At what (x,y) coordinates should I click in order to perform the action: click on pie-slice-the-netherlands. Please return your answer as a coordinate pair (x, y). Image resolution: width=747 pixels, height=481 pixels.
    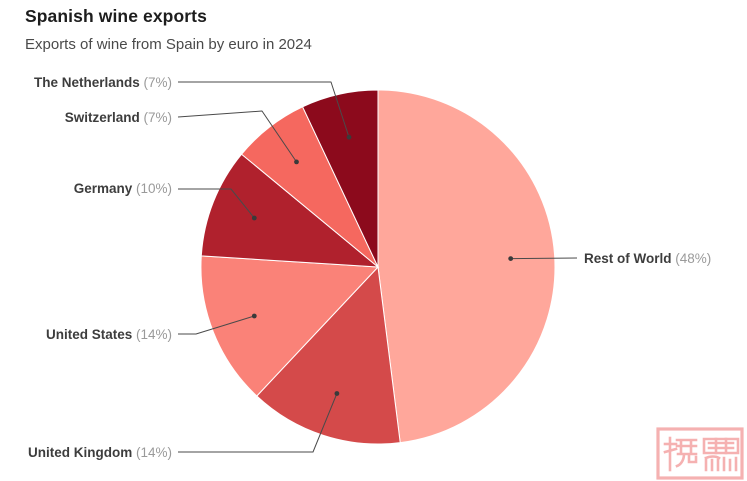
    Looking at the image, I should click on (340, 178).